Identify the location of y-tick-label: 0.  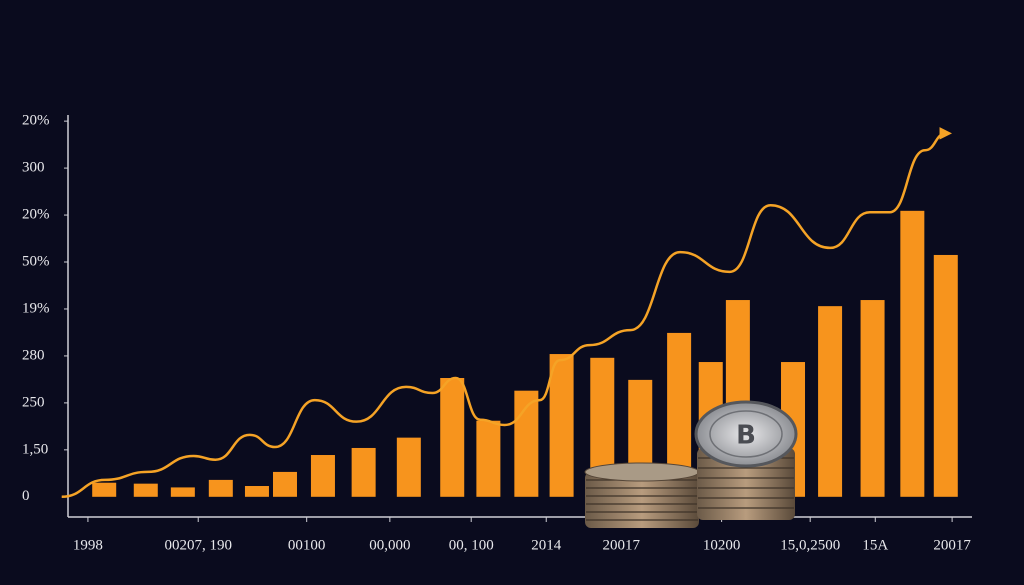
(26, 496).